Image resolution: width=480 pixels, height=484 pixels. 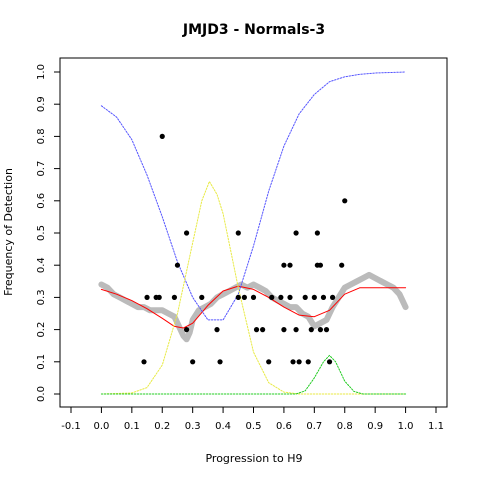 What do you see at coordinates (375, 426) in the screenshot?
I see `x-tick-label: 0.9` at bounding box center [375, 426].